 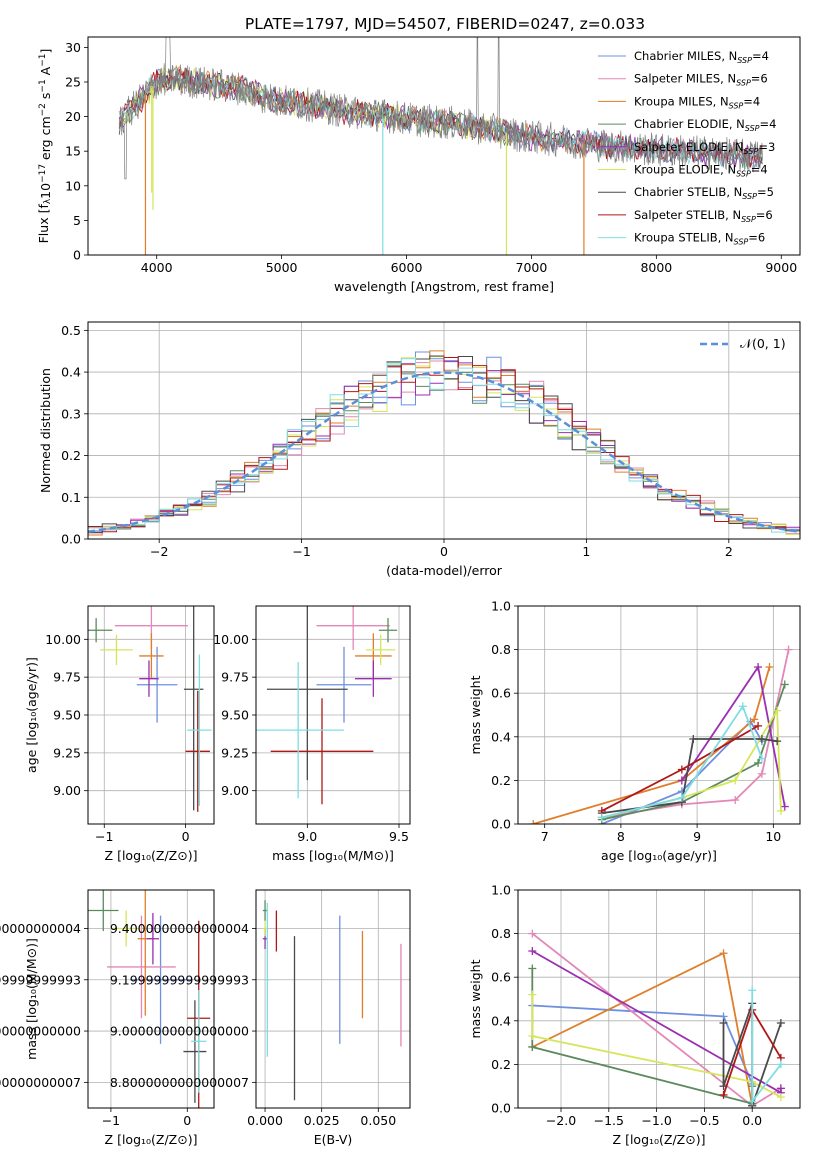 I want to click on y-tick-label: 30, so click(x=73, y=47).